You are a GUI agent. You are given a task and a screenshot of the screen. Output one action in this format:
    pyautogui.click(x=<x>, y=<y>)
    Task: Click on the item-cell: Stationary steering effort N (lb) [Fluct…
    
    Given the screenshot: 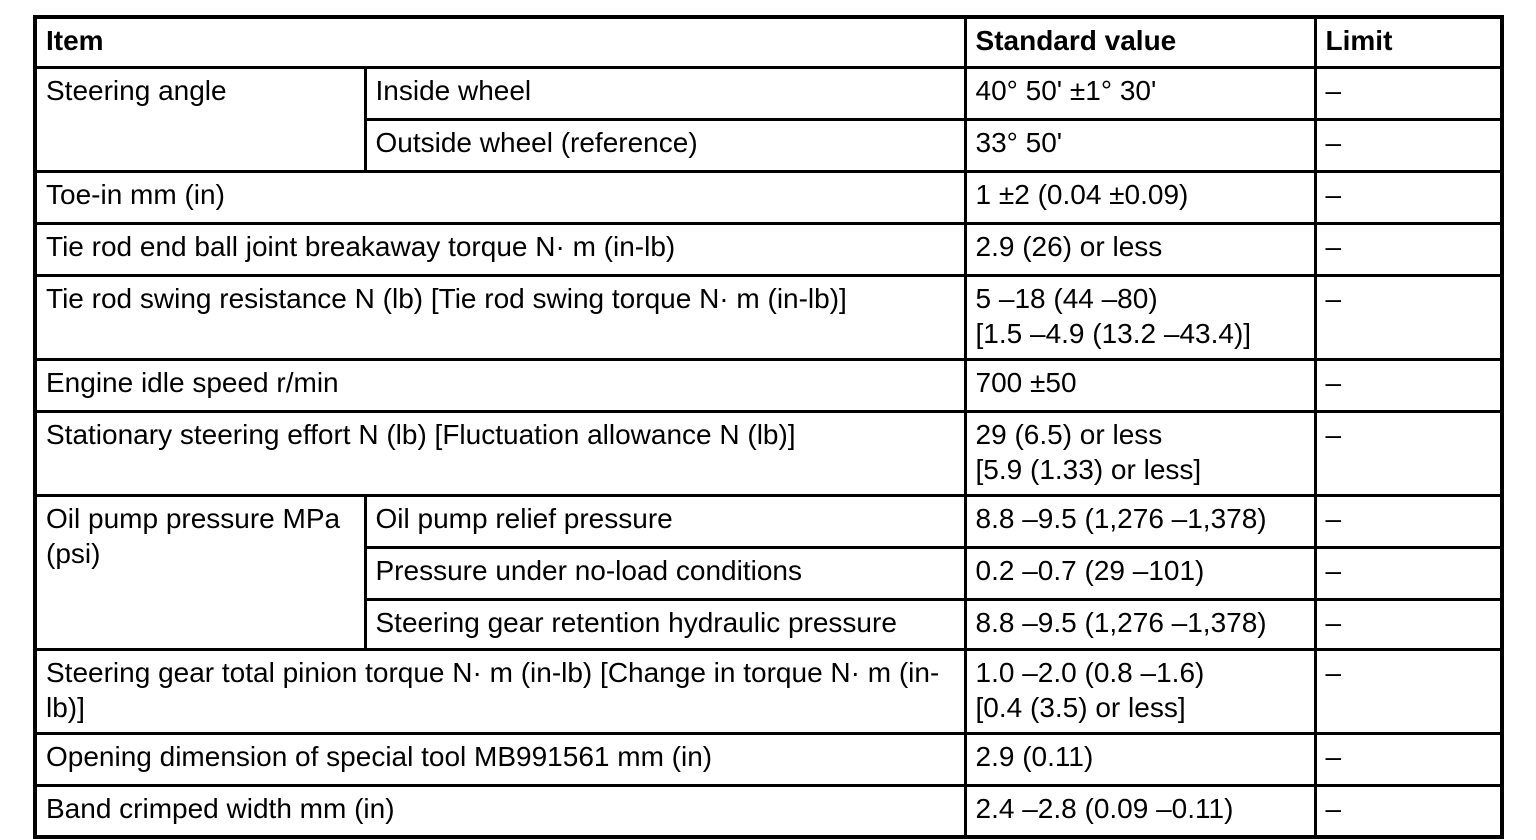 What is the action you would take?
    pyautogui.click(x=500, y=453)
    